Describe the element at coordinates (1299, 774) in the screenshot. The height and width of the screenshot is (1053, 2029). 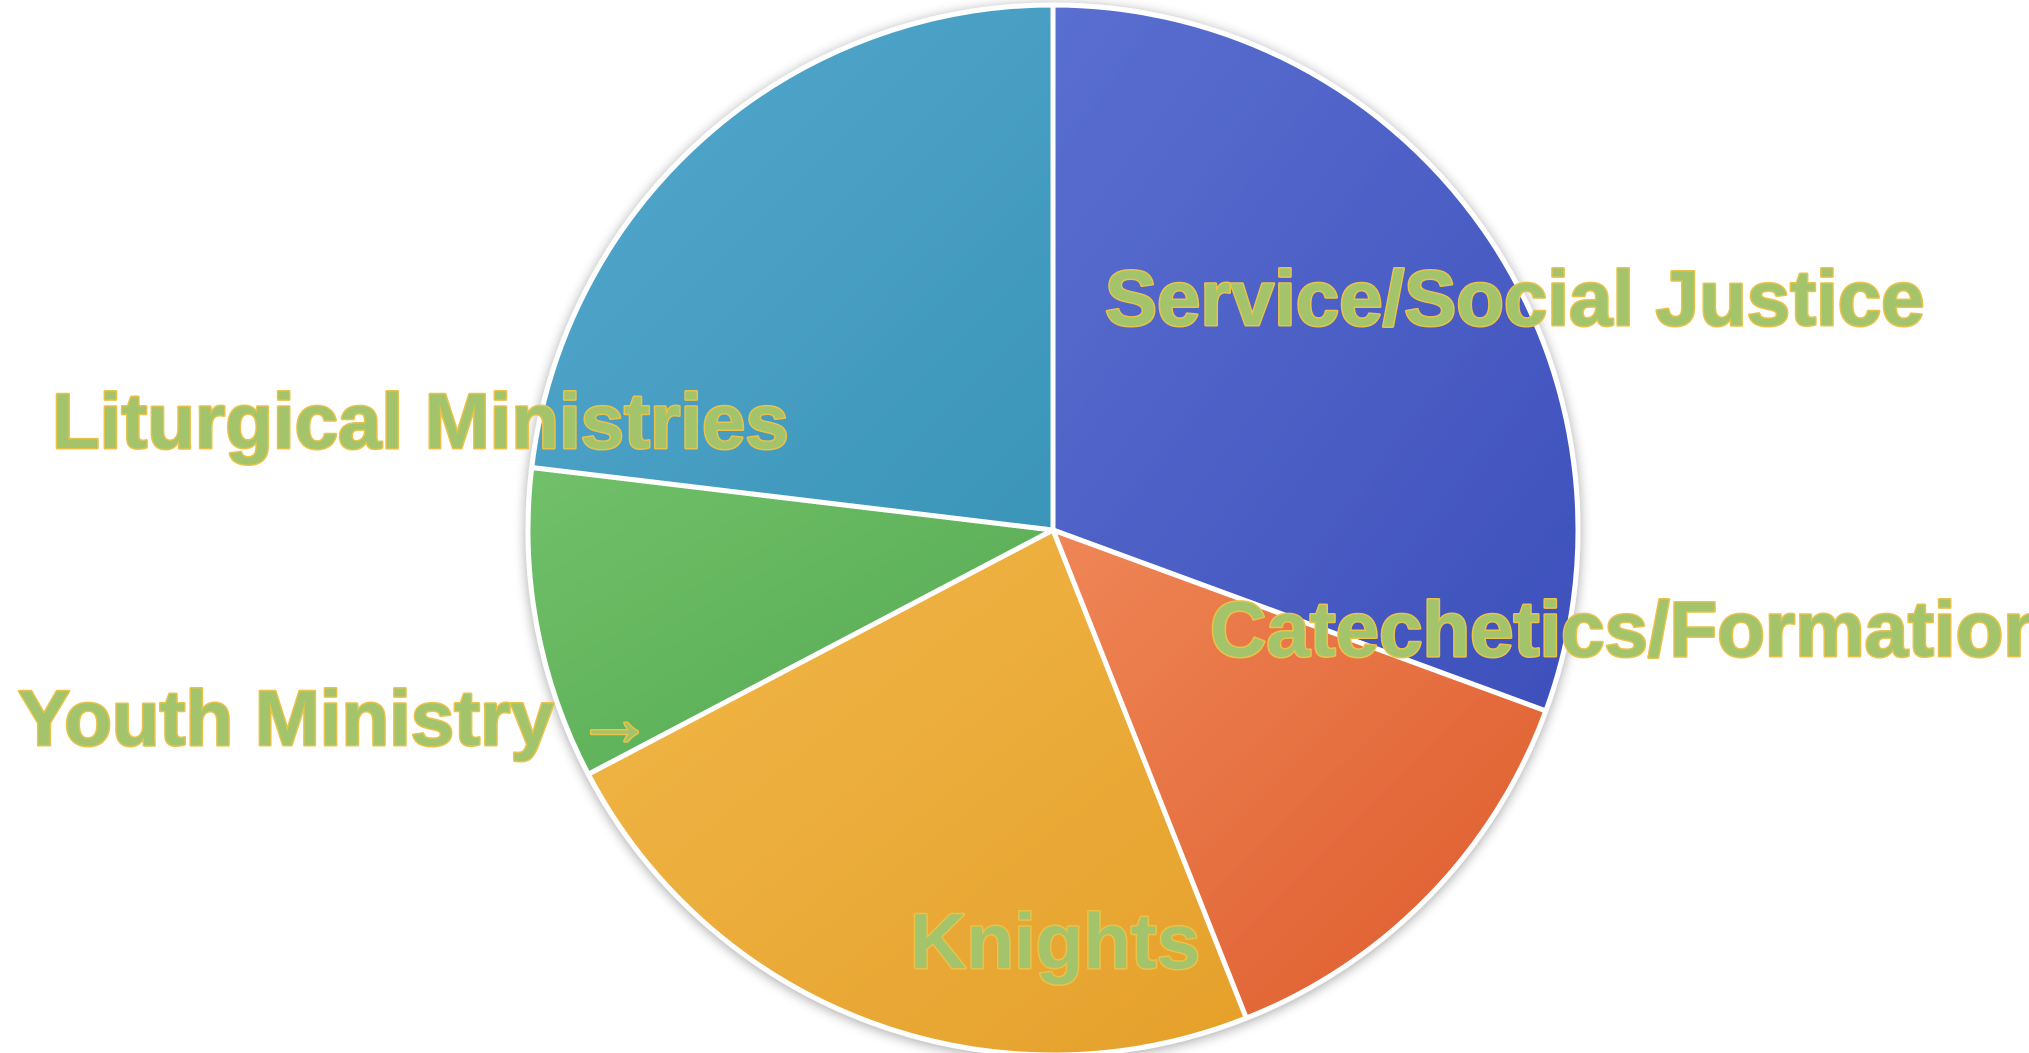
I see `pie-slice-catechetics-formation` at that location.